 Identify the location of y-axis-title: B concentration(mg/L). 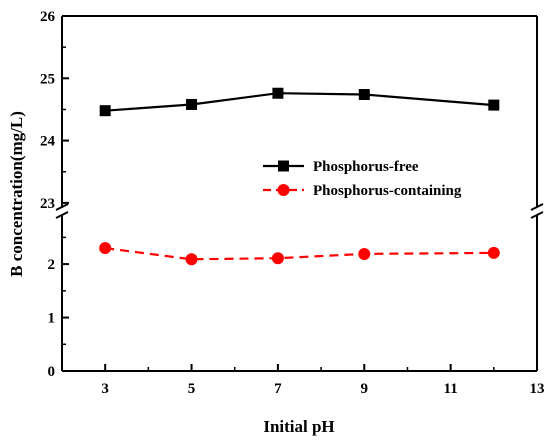
(16, 194).